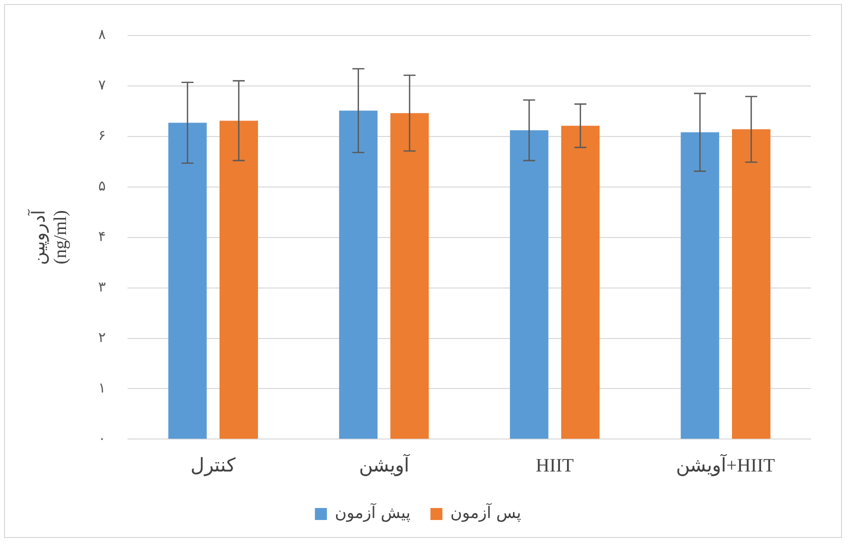  What do you see at coordinates (102, 388) in the screenshot?
I see `y-tick-label: ۱` at bounding box center [102, 388].